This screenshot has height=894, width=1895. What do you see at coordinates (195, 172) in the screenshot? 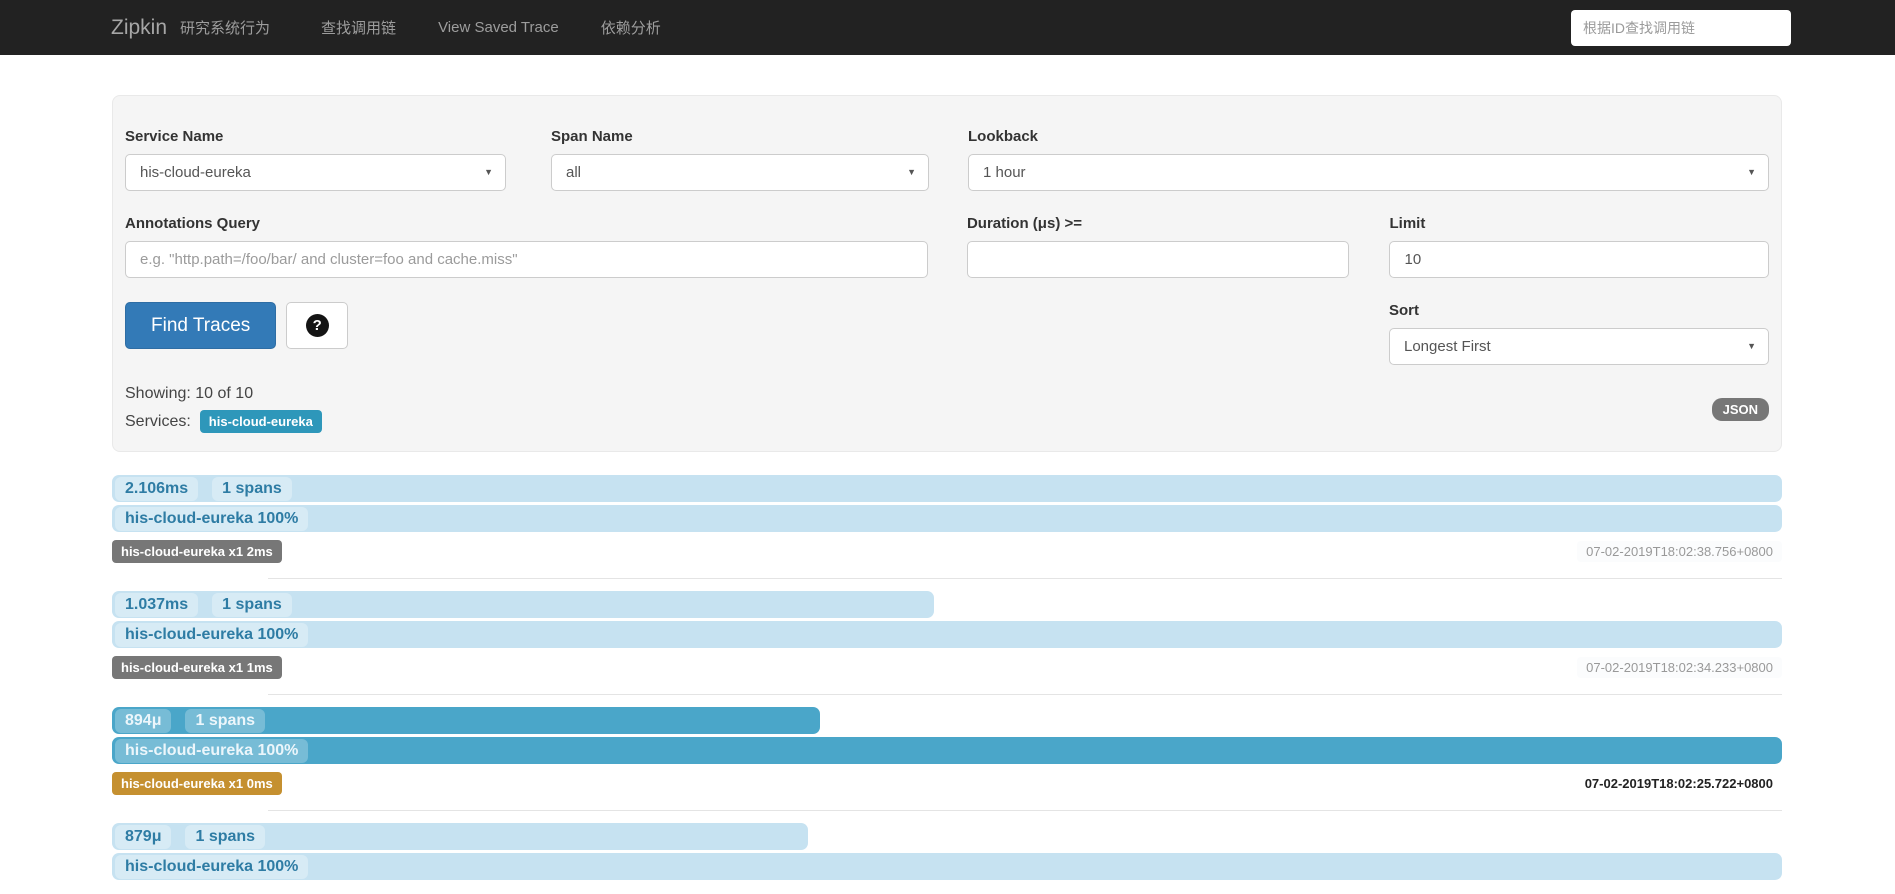
I see `service-name-value: his-cloud-eureka` at bounding box center [195, 172].